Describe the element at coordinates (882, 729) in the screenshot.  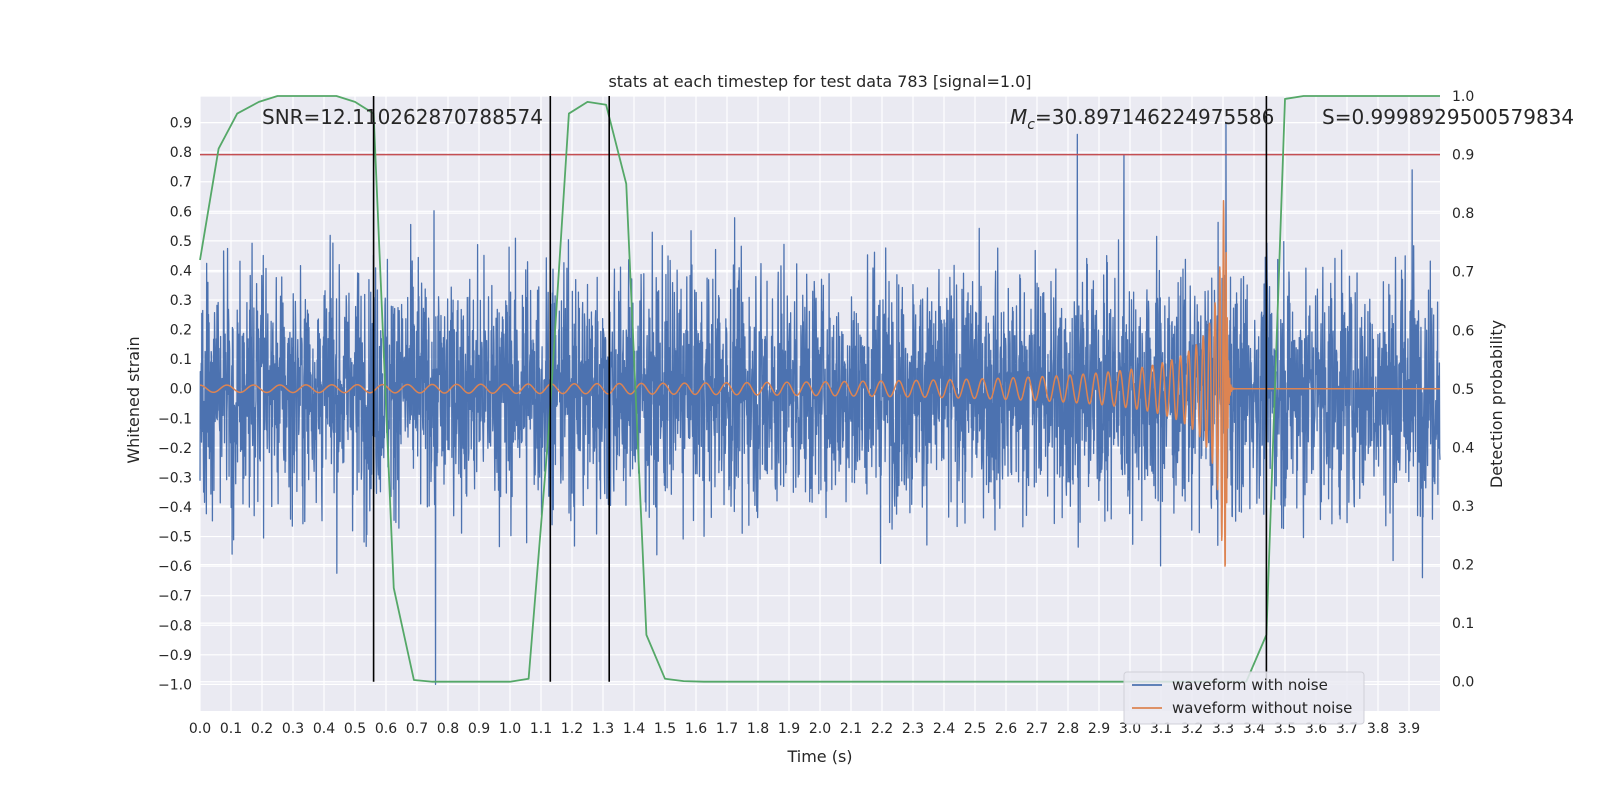
I see `x-tick-label: 2.2` at that location.